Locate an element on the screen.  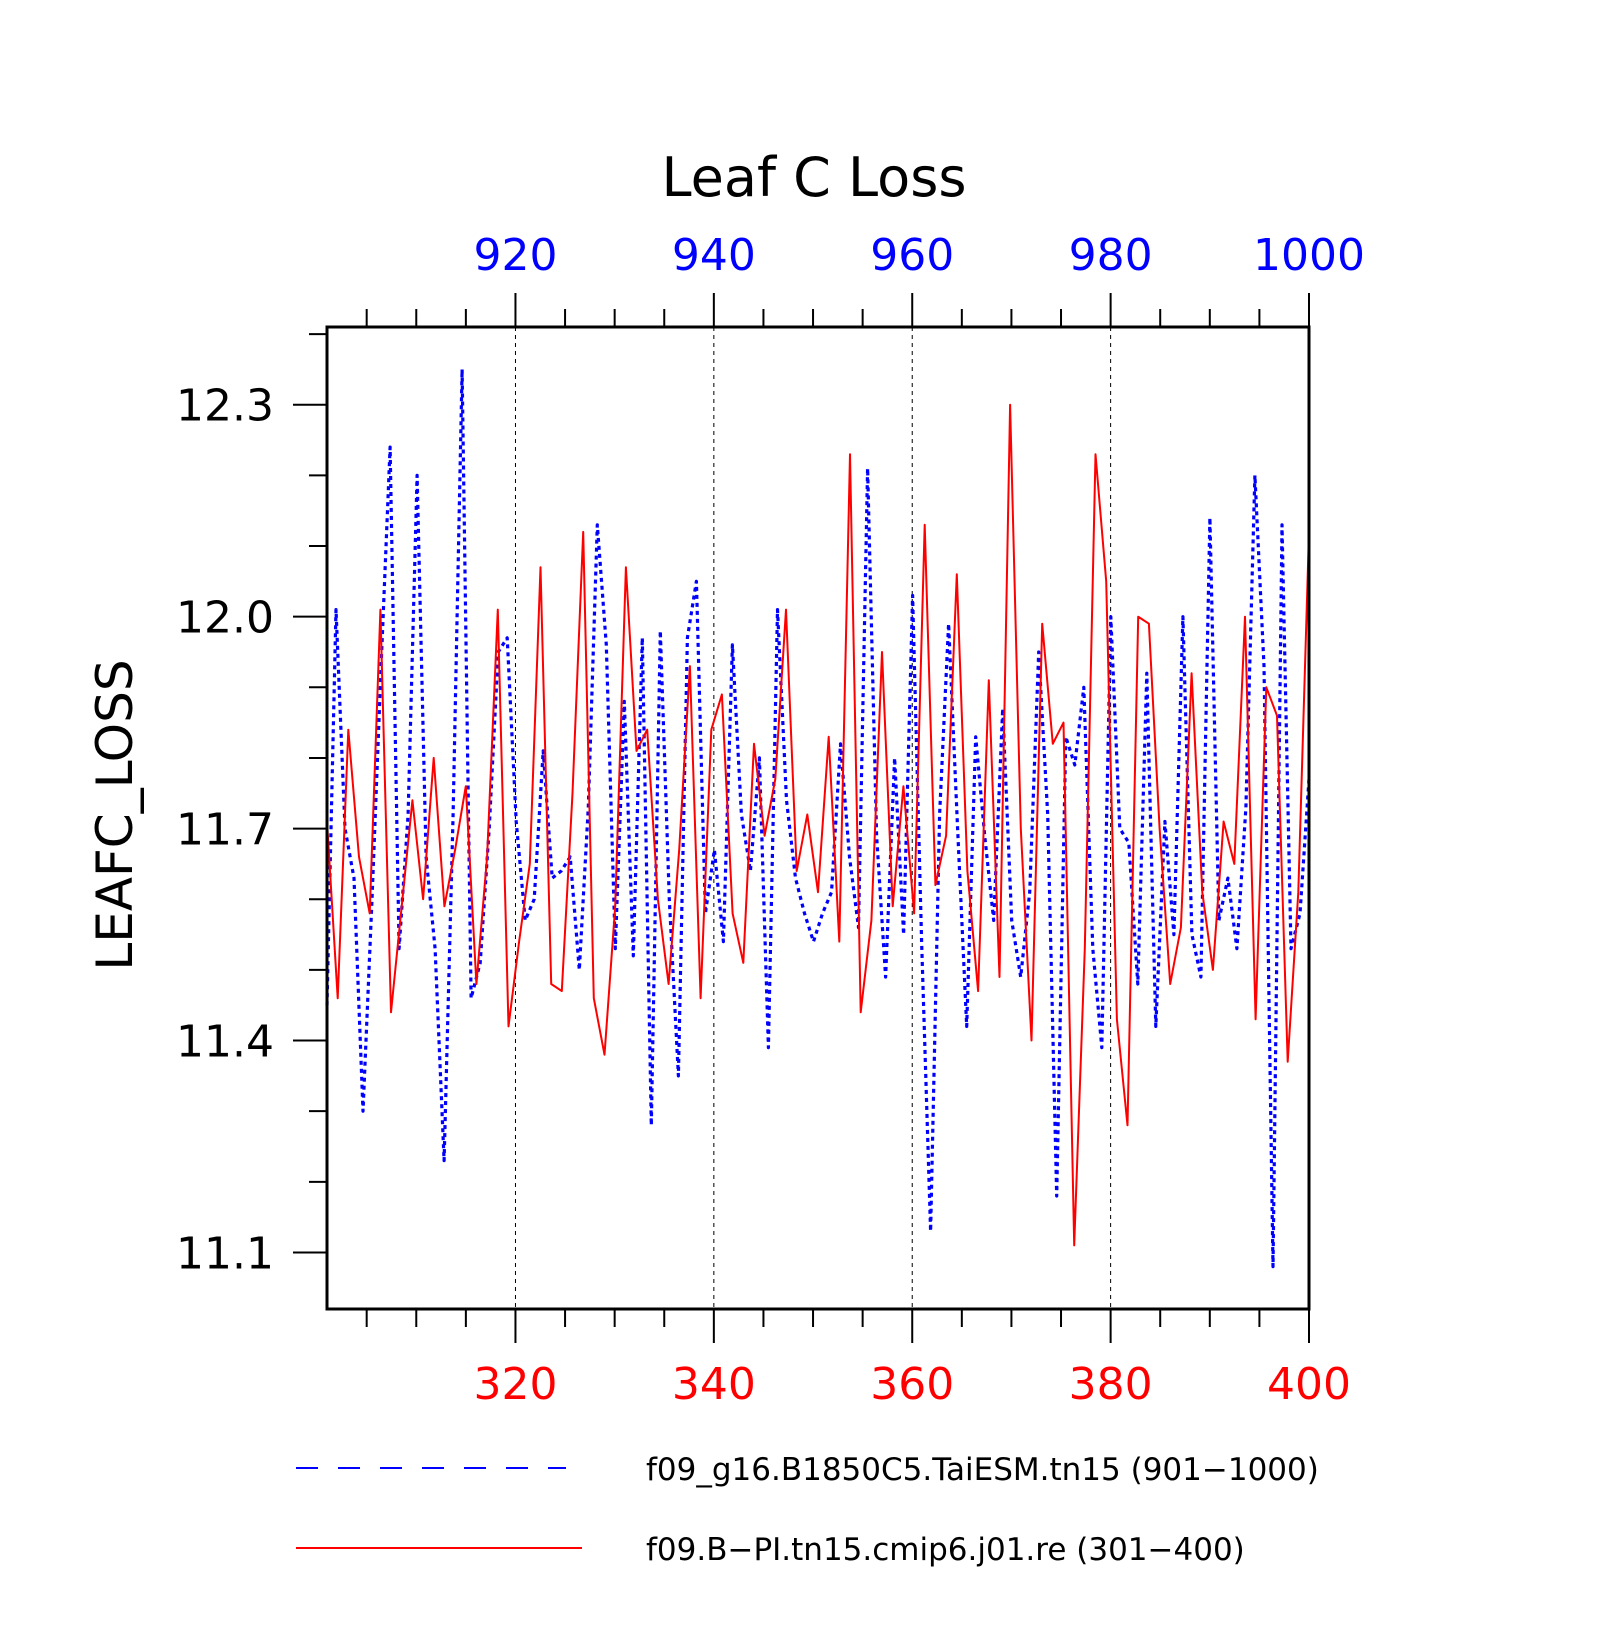
top-tick-label-4: 1000 is located at coordinates (1309, 255).